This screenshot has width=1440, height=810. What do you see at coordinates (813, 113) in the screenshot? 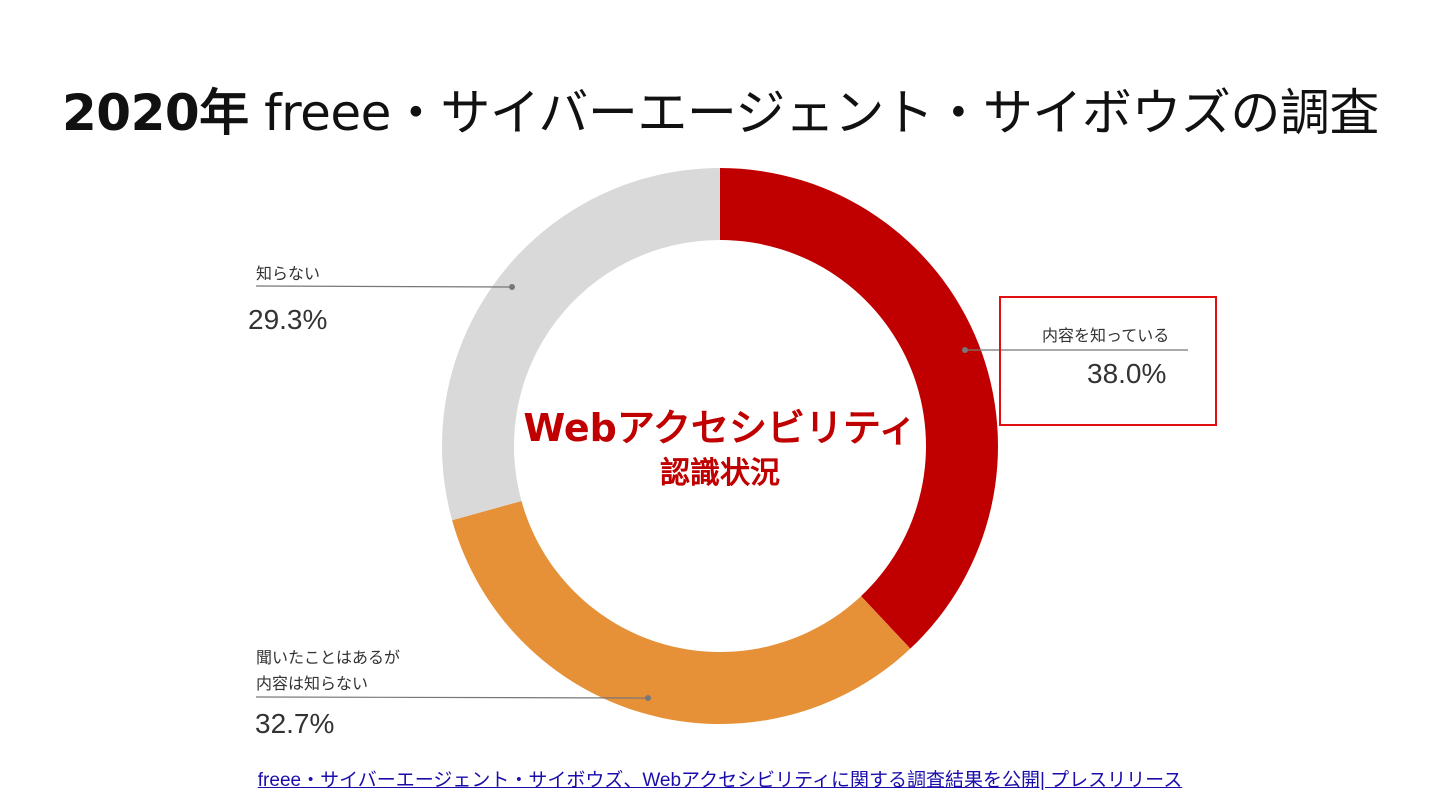
I see `title-text: freee・サイバーエージェント・サイボウズの調査` at bounding box center [813, 113].